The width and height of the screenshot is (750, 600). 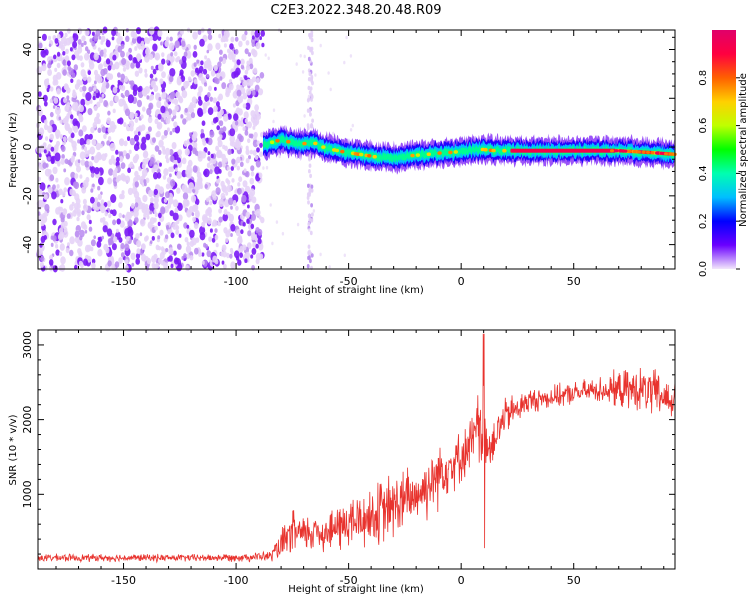 I want to click on figure-title: C2E3.2022.348.20.48.R09, so click(x=355, y=10).